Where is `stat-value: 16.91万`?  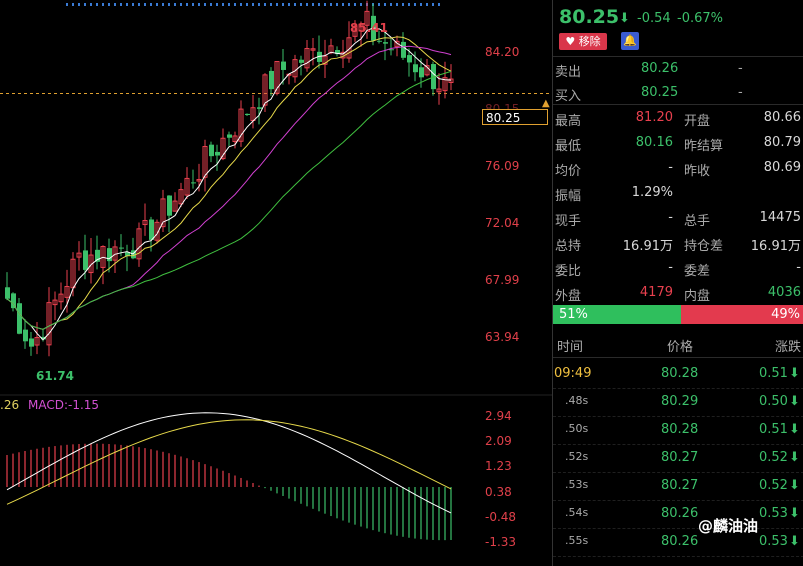
stat-value: 16.91万 is located at coordinates (647, 246).